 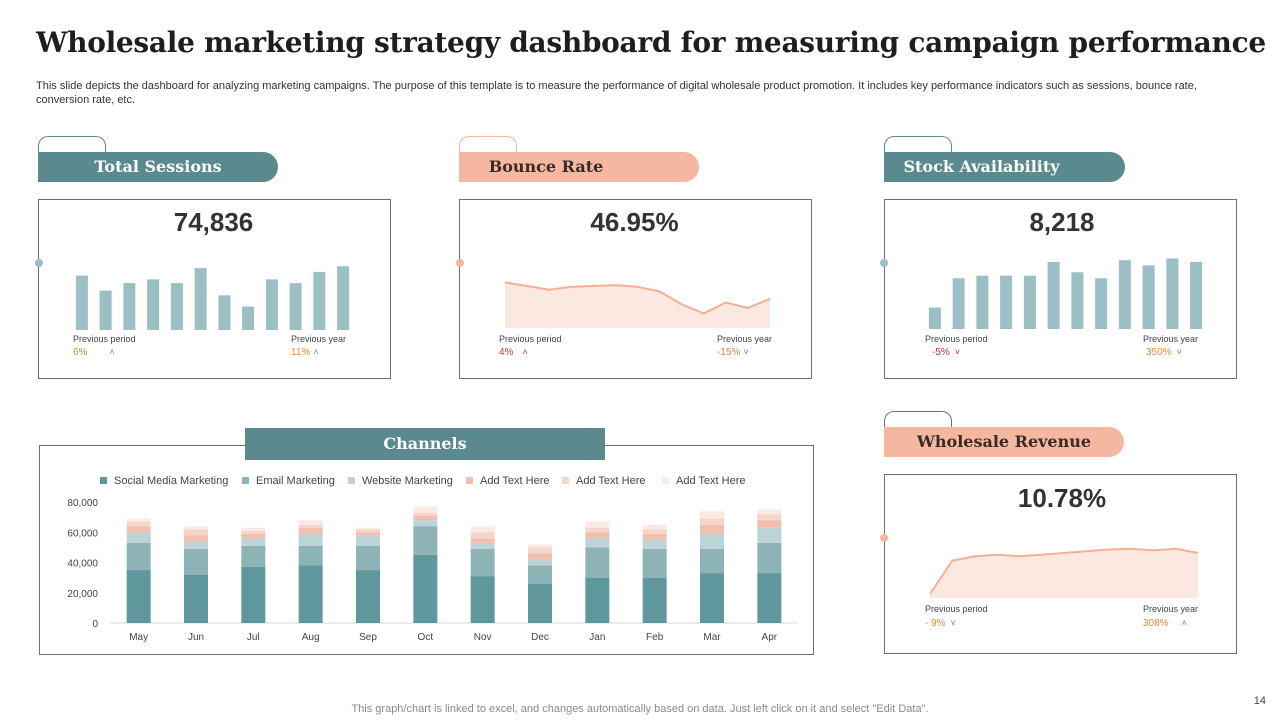 I want to click on legend-entry: Website Marketing, so click(x=400, y=481).